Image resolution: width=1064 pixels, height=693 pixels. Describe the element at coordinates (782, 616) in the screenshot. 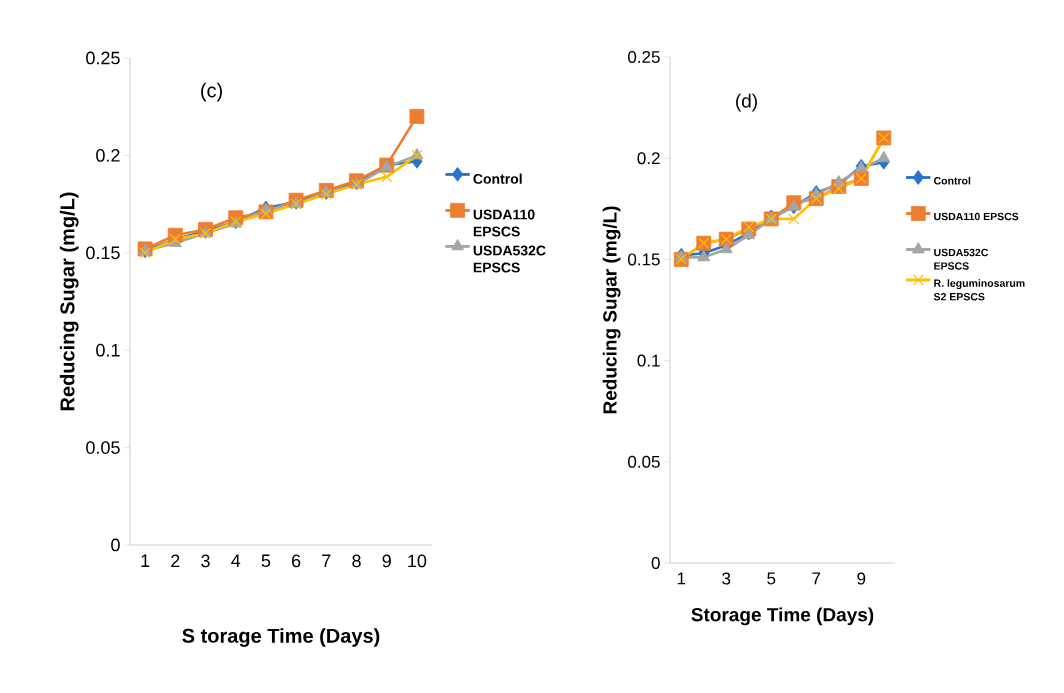

I see `x-axis-title: Storage Time (Days)` at that location.